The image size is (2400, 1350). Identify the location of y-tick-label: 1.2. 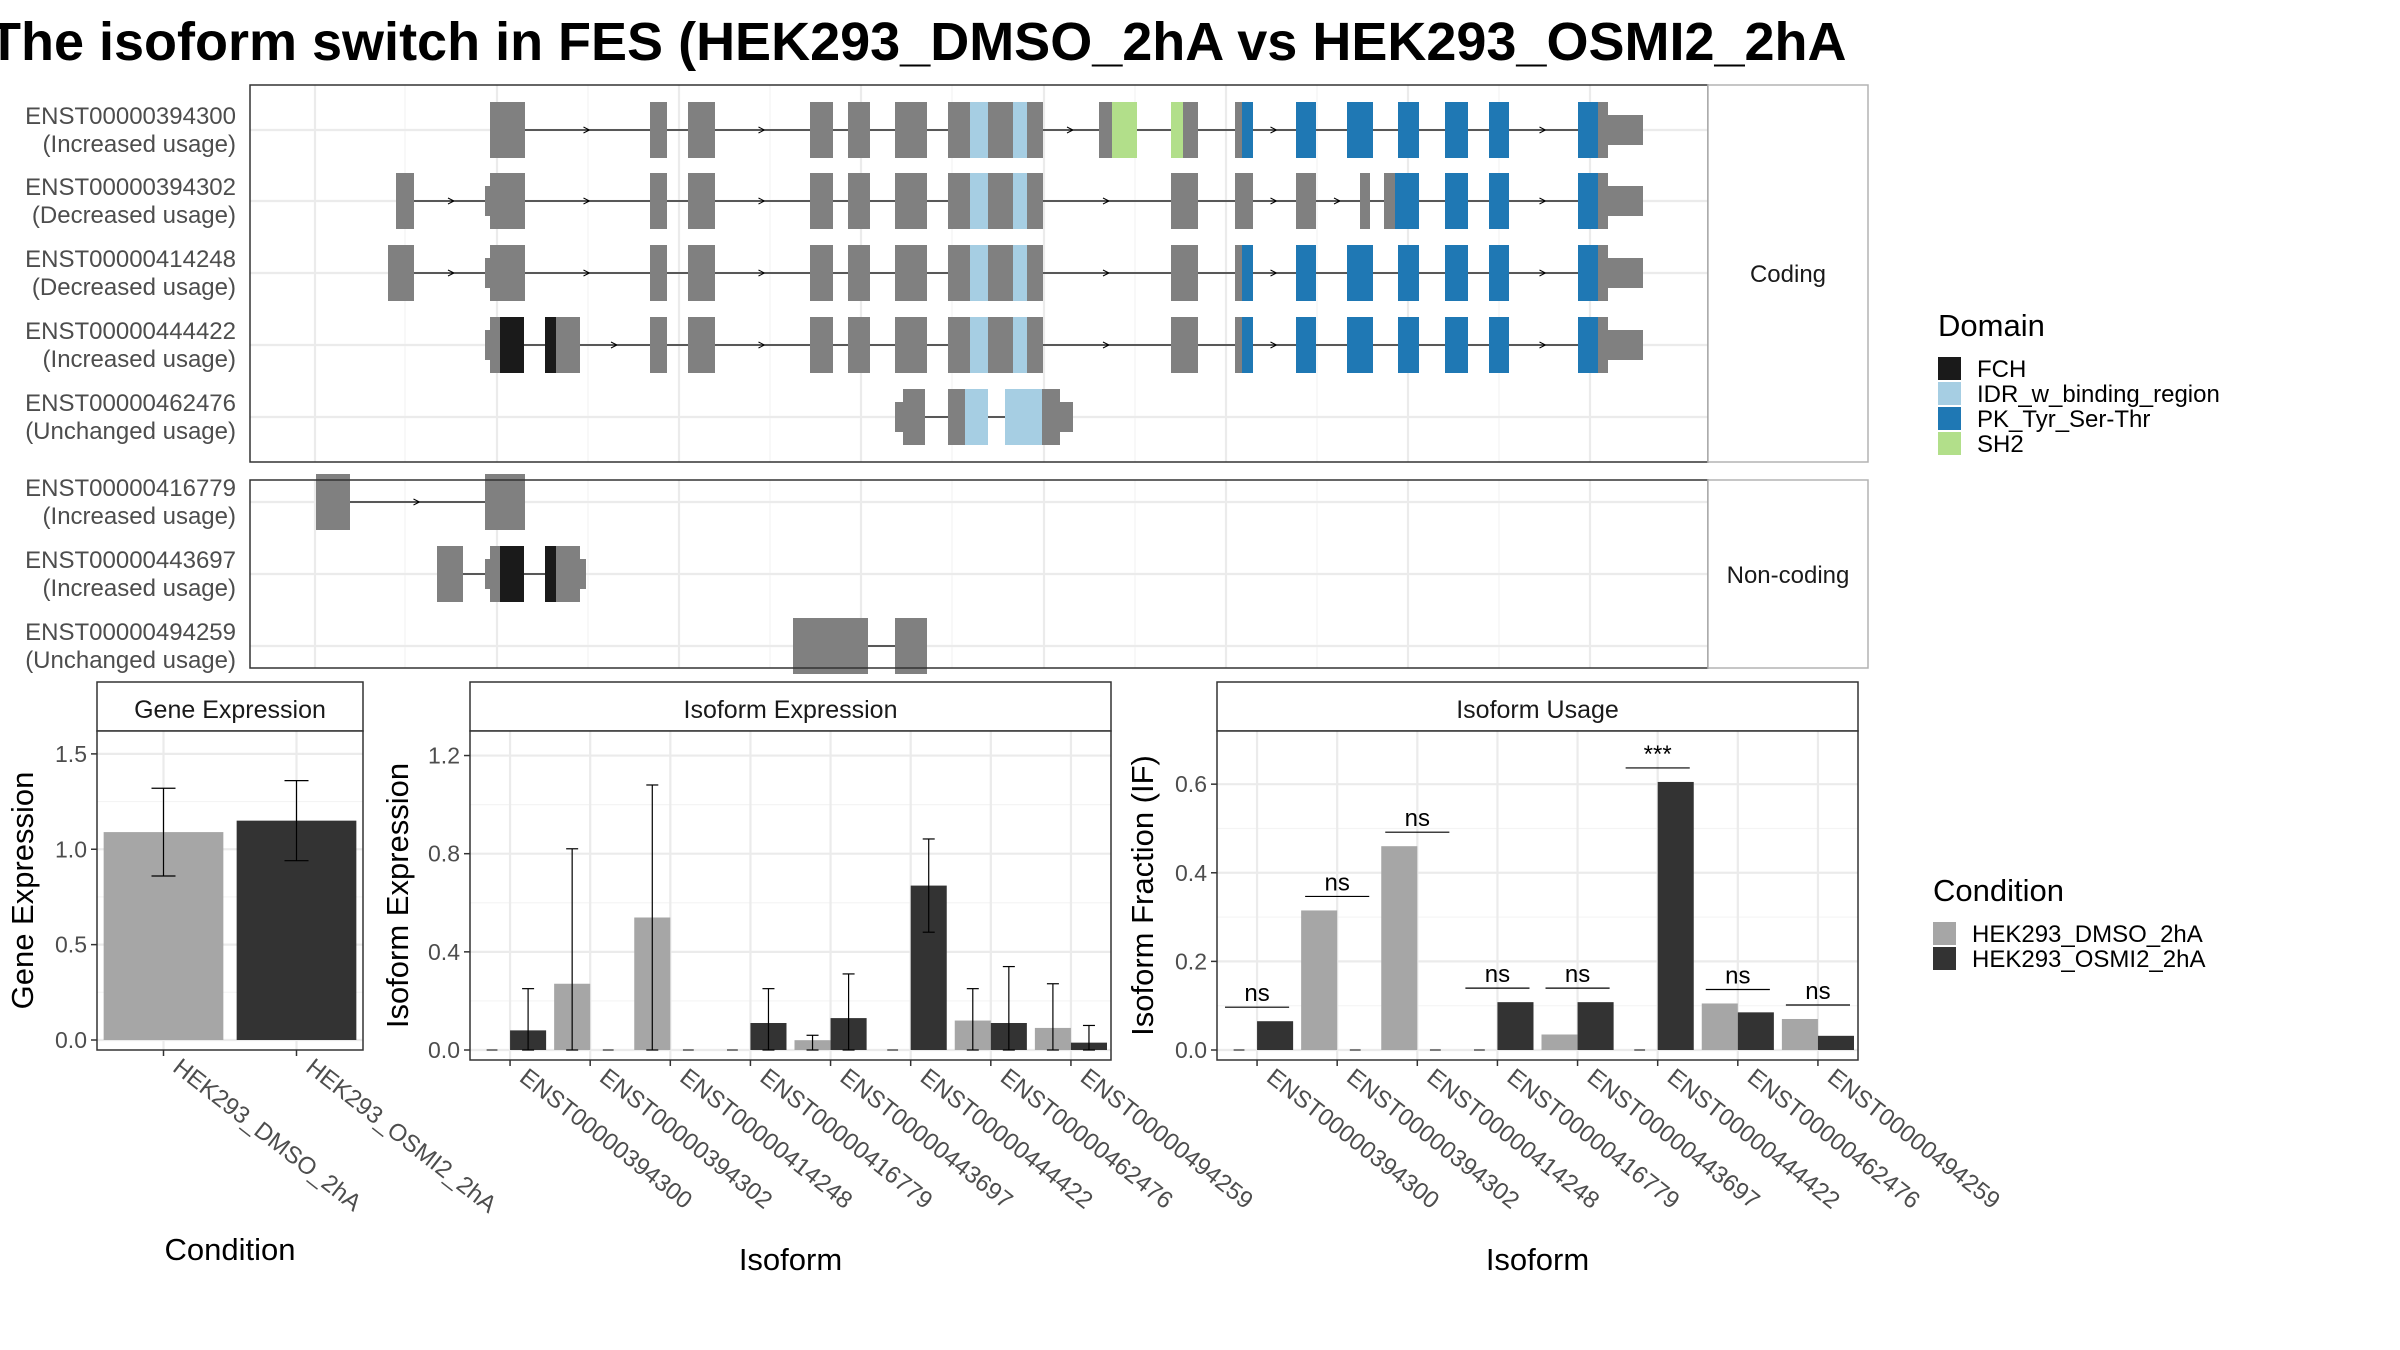
(444, 756).